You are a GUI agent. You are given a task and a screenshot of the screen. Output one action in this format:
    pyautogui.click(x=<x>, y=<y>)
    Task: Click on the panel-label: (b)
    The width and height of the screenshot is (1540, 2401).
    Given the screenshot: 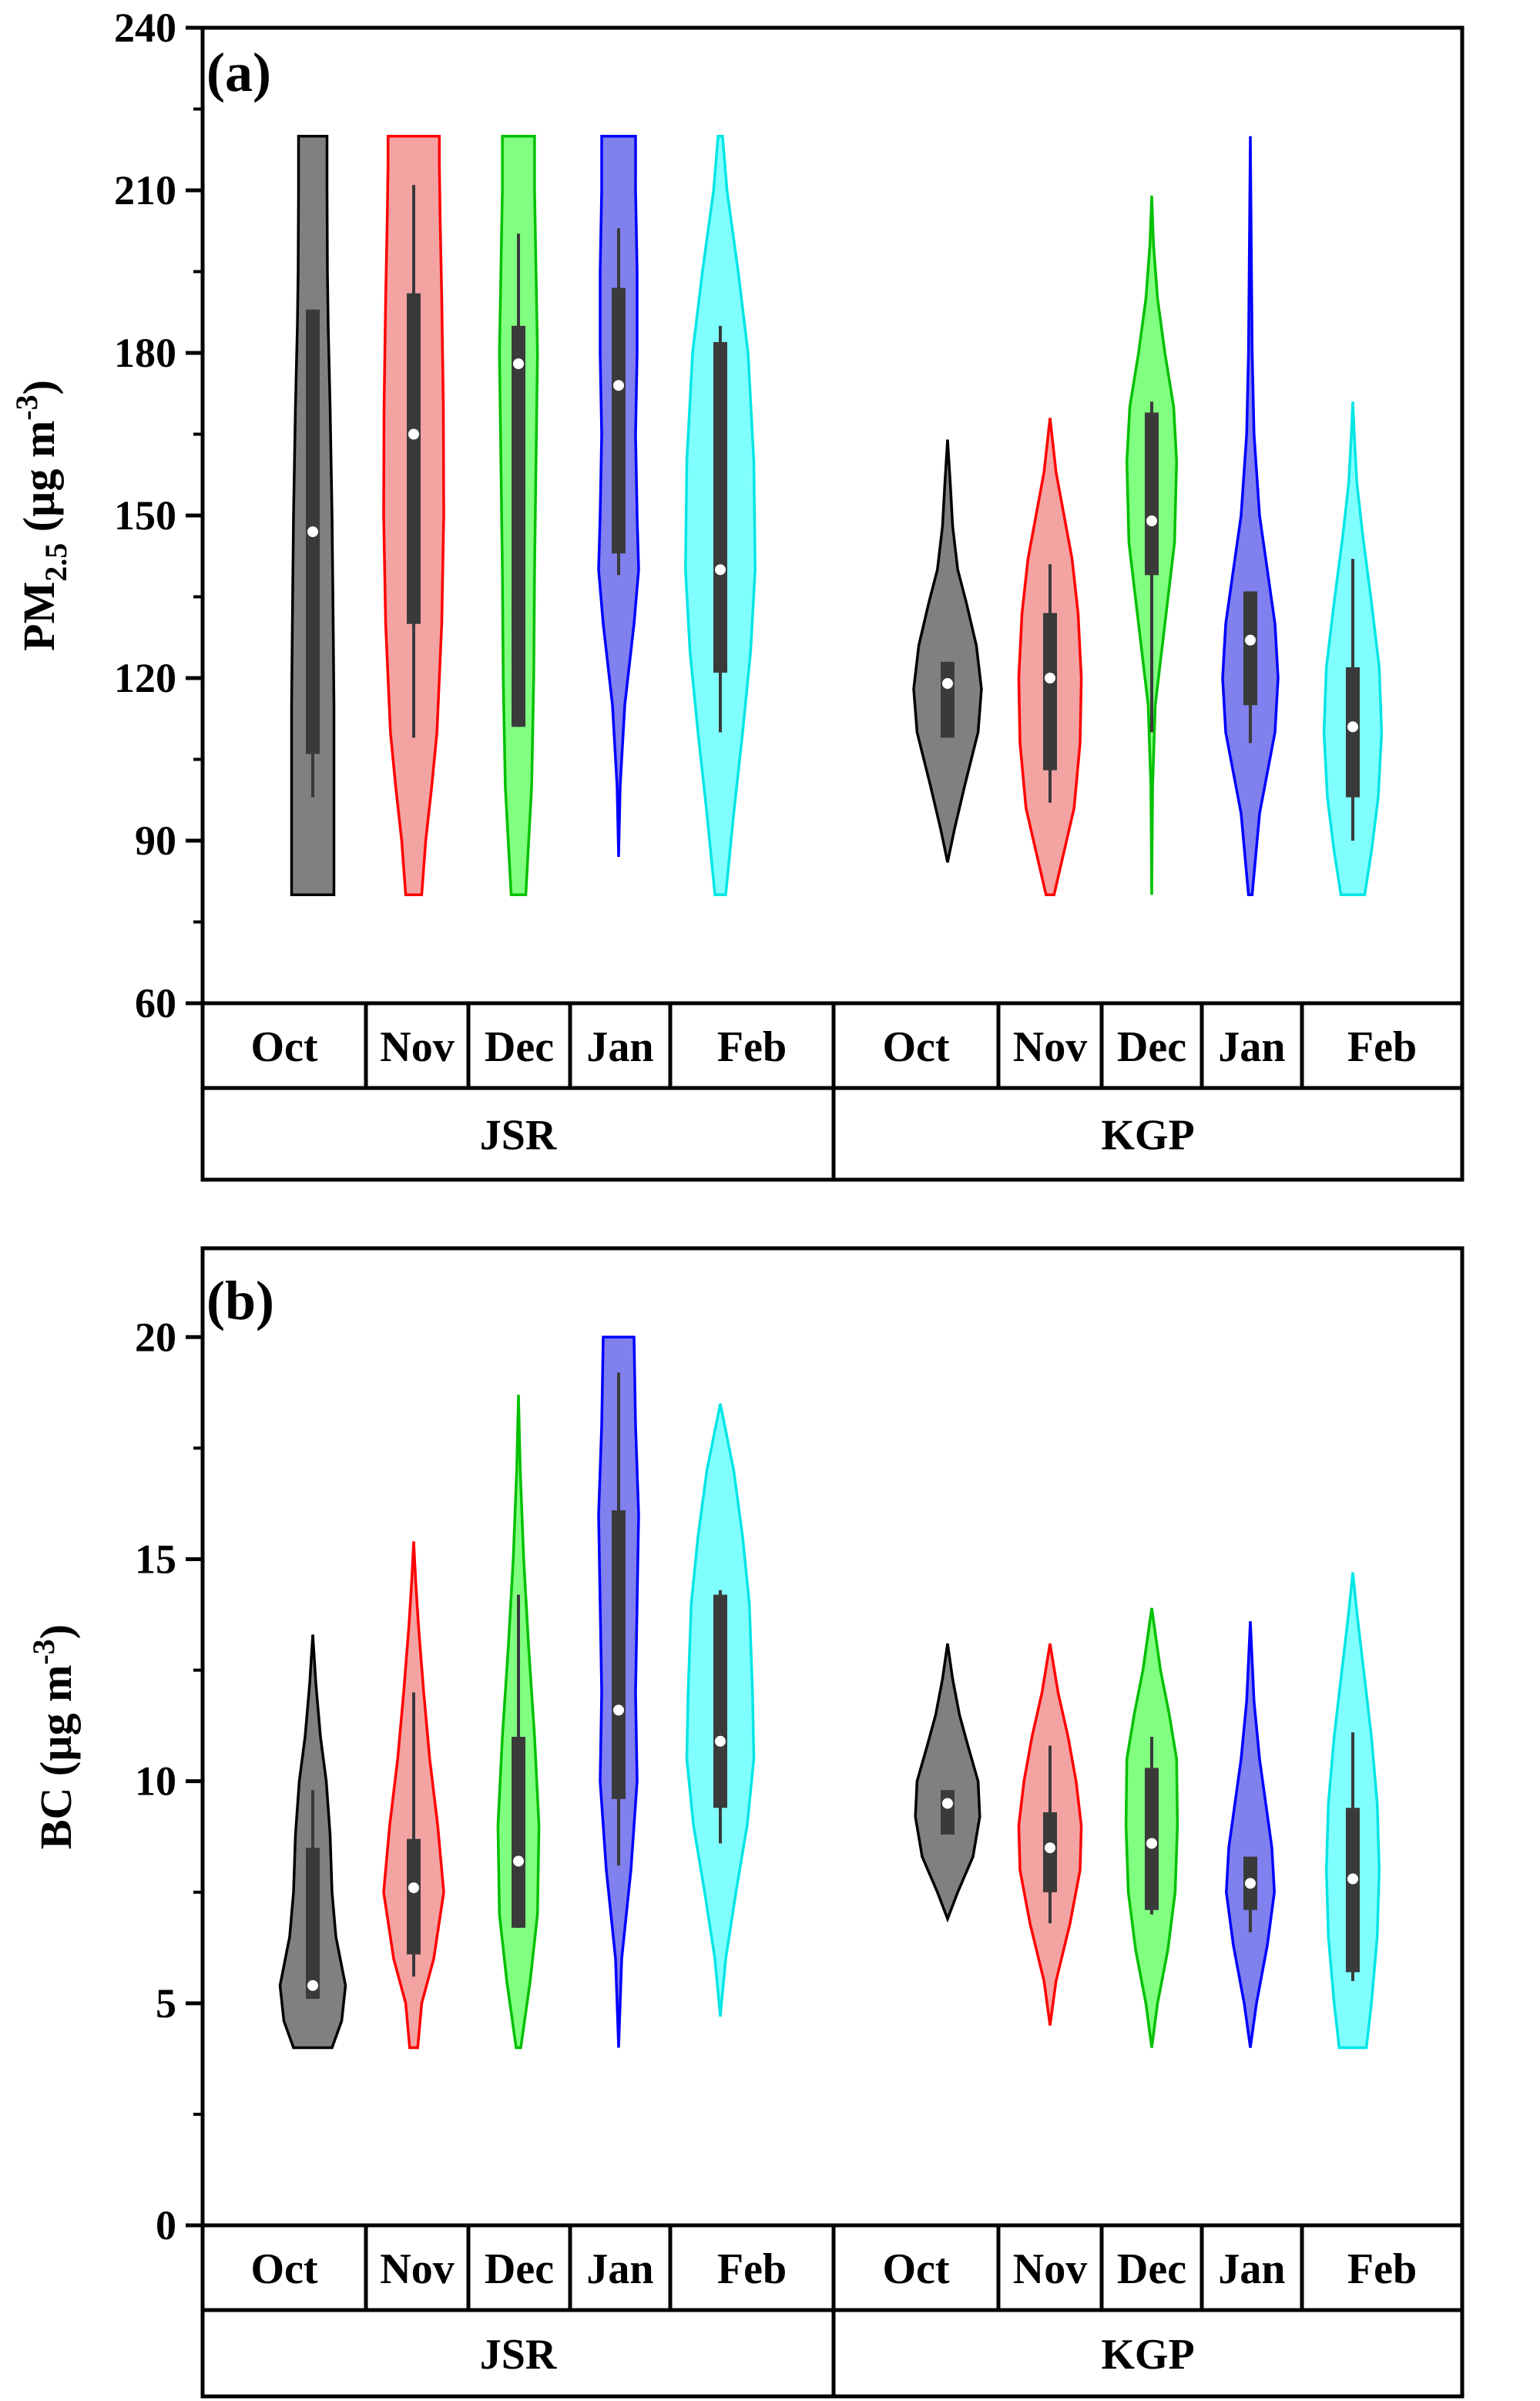 What is the action you would take?
    pyautogui.click(x=240, y=1300)
    